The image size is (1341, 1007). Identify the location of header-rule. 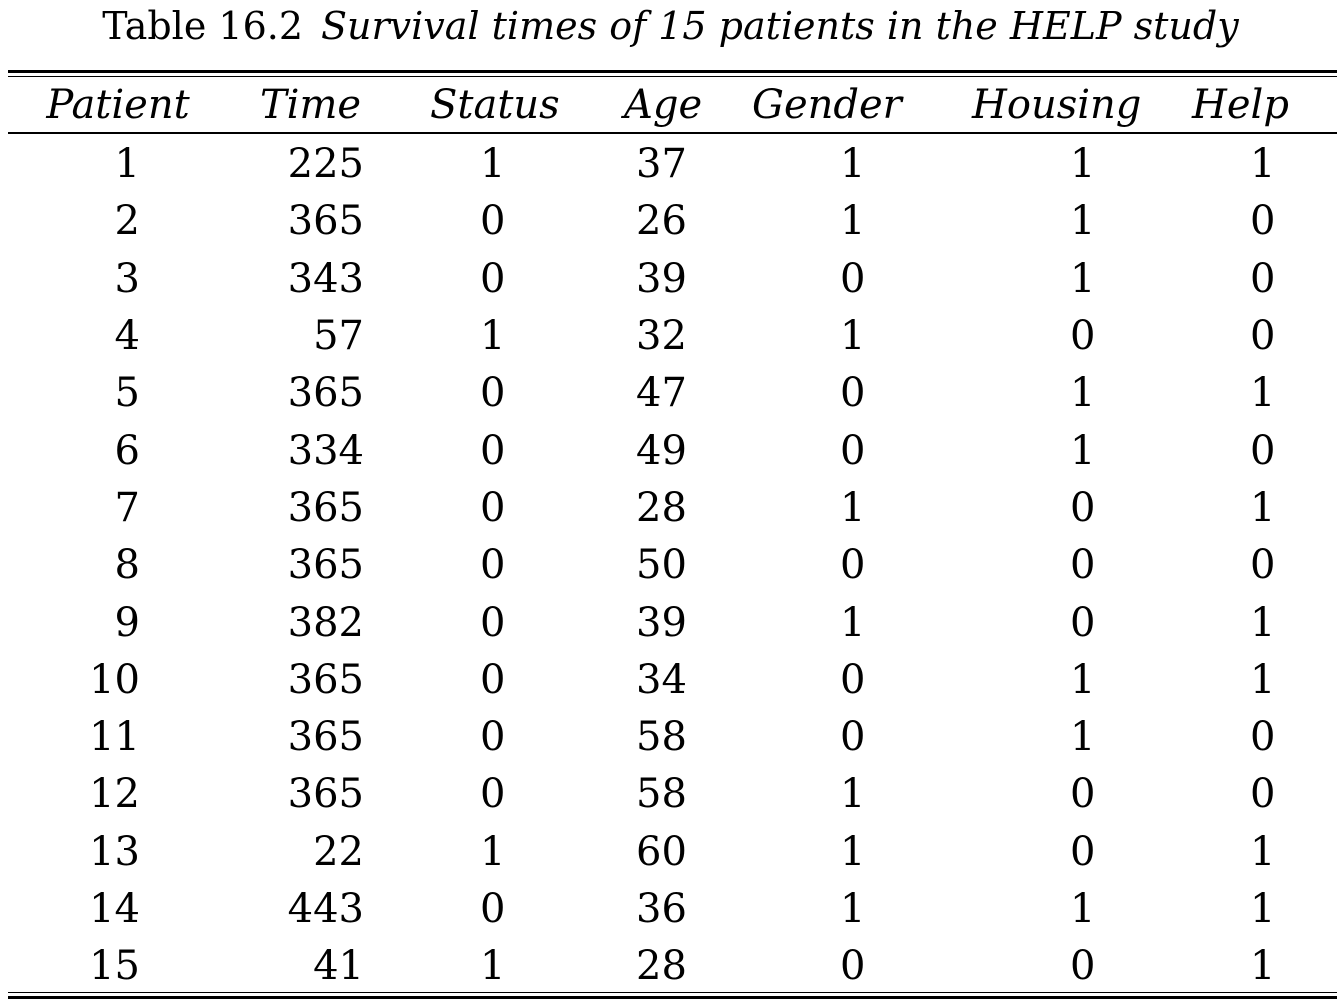
(672, 133).